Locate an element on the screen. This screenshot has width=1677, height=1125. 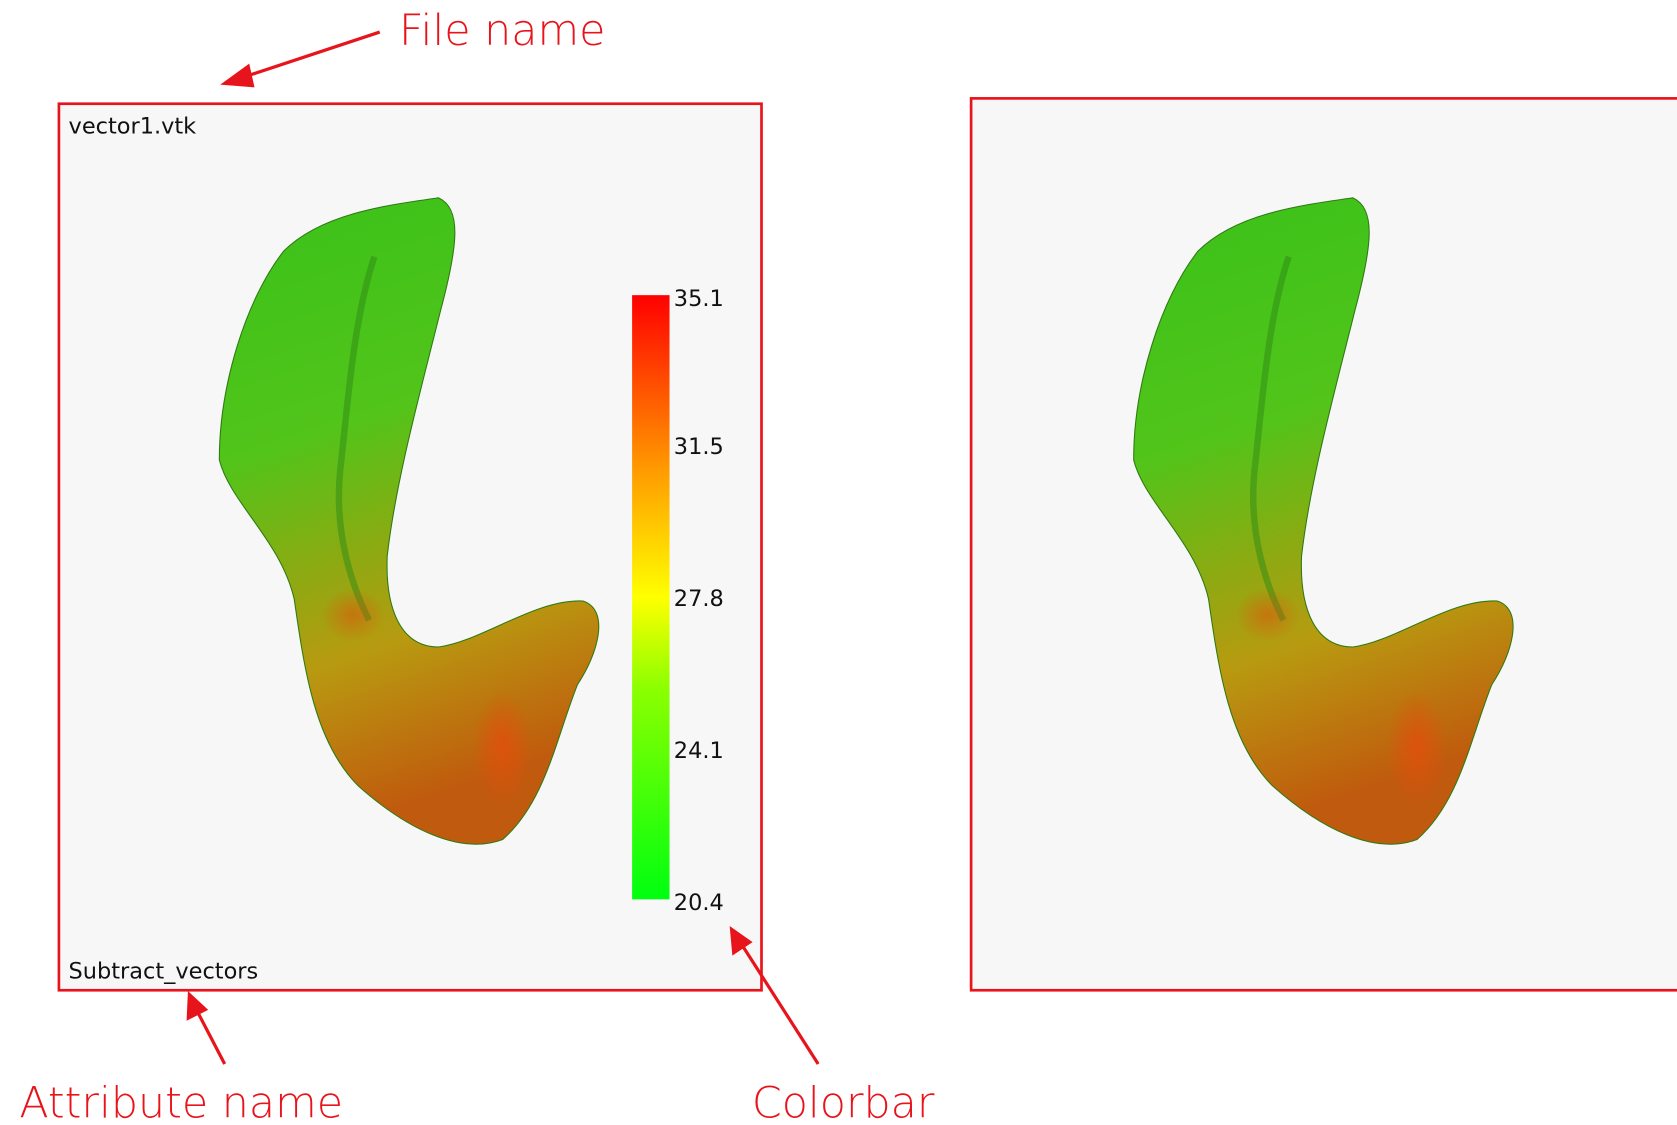
colorbar-tick-label: 35.1 is located at coordinates (699, 299).